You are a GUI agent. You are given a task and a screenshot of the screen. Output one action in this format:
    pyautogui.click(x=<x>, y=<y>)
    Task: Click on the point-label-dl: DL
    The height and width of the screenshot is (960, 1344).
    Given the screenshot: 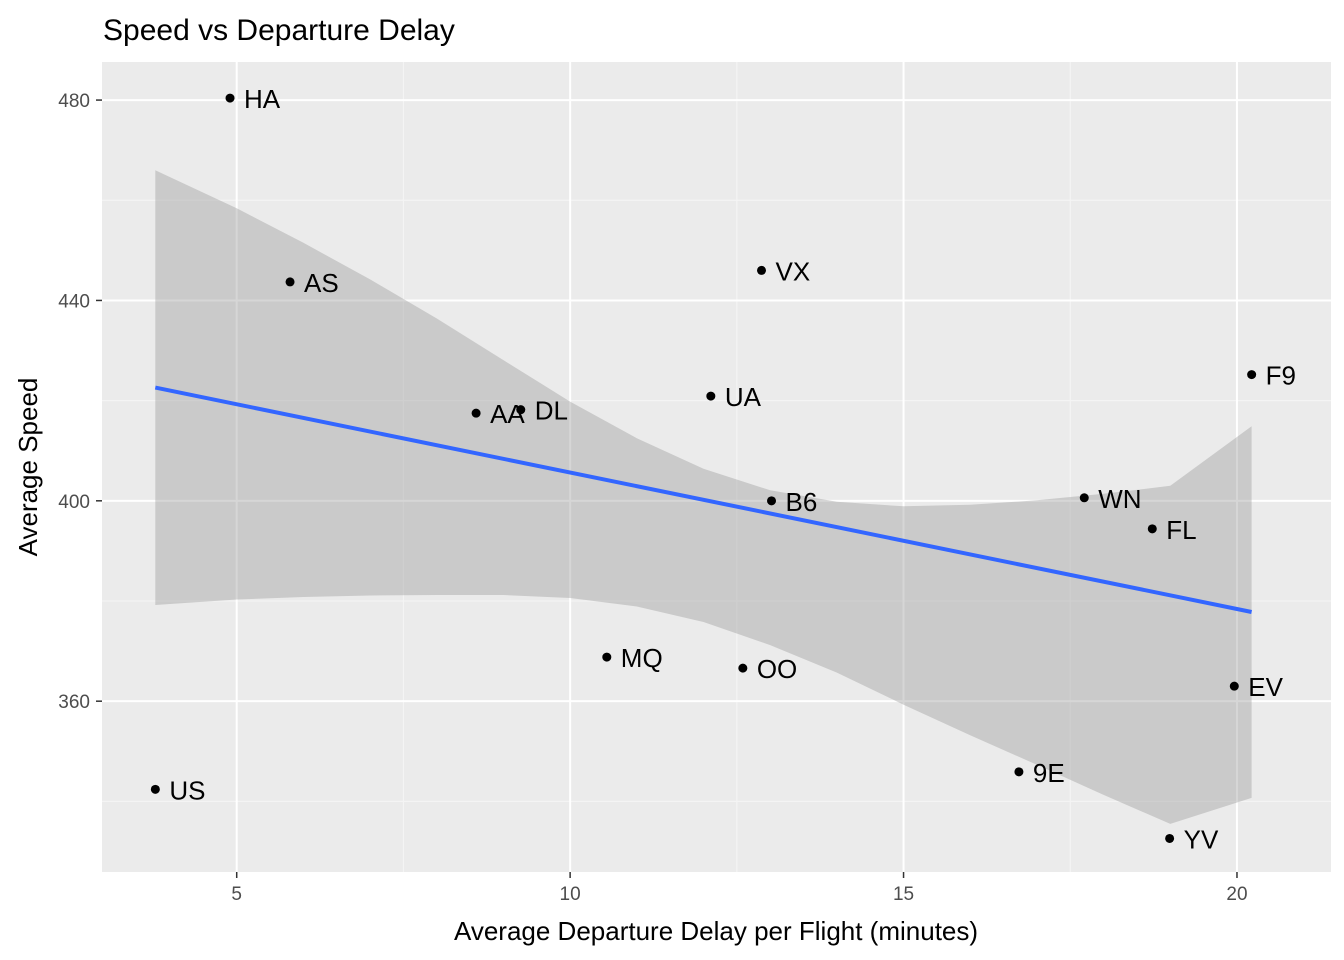 What is the action you would take?
    pyautogui.click(x=551, y=411)
    